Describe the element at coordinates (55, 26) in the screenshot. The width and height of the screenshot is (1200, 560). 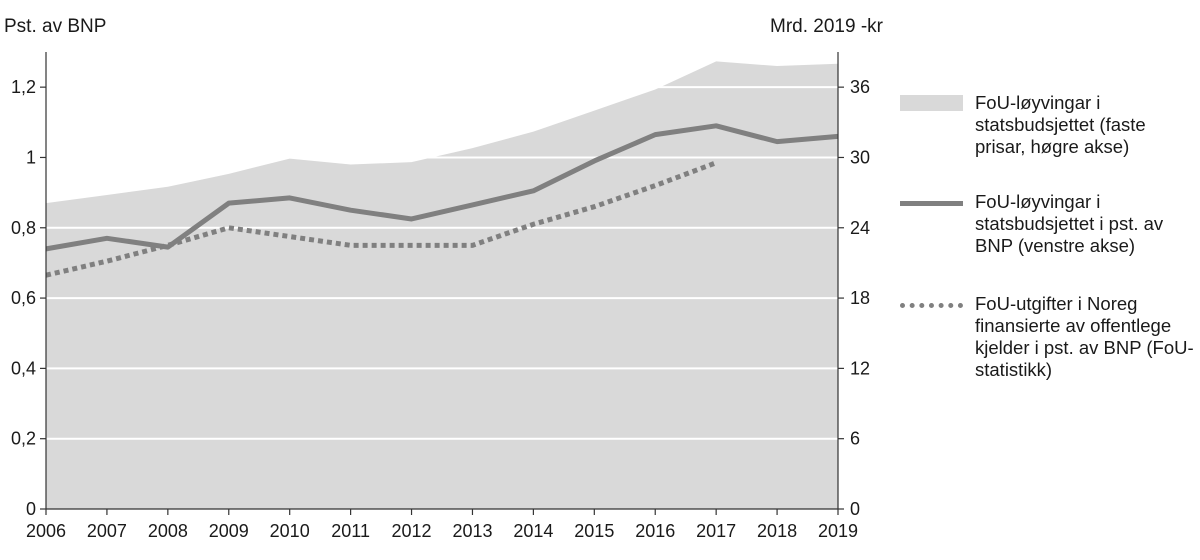
I see `left-axis-title: Pst. av BNP` at that location.